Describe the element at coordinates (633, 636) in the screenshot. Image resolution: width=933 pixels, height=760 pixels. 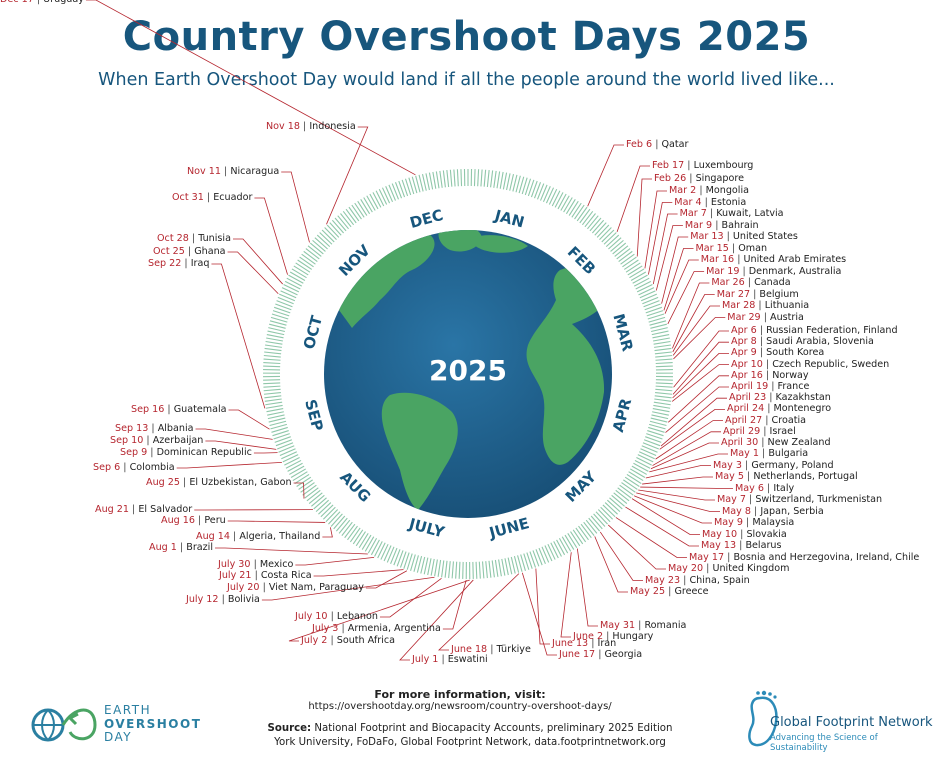
I see `country-names: Hungary` at that location.